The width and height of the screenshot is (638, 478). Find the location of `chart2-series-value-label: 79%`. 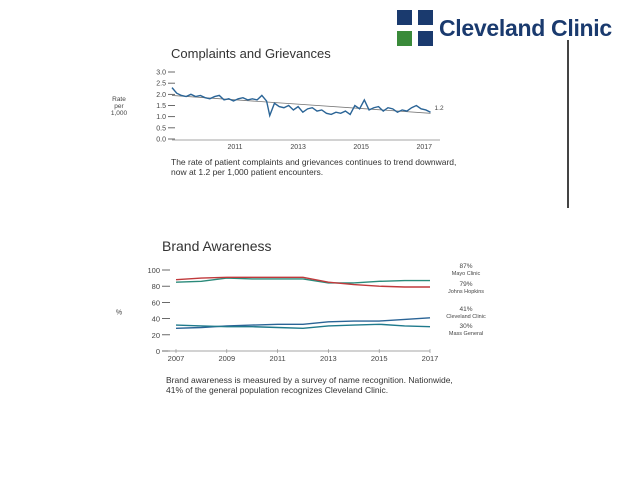

chart2-series-value-label: 79% is located at coordinates (465, 284).